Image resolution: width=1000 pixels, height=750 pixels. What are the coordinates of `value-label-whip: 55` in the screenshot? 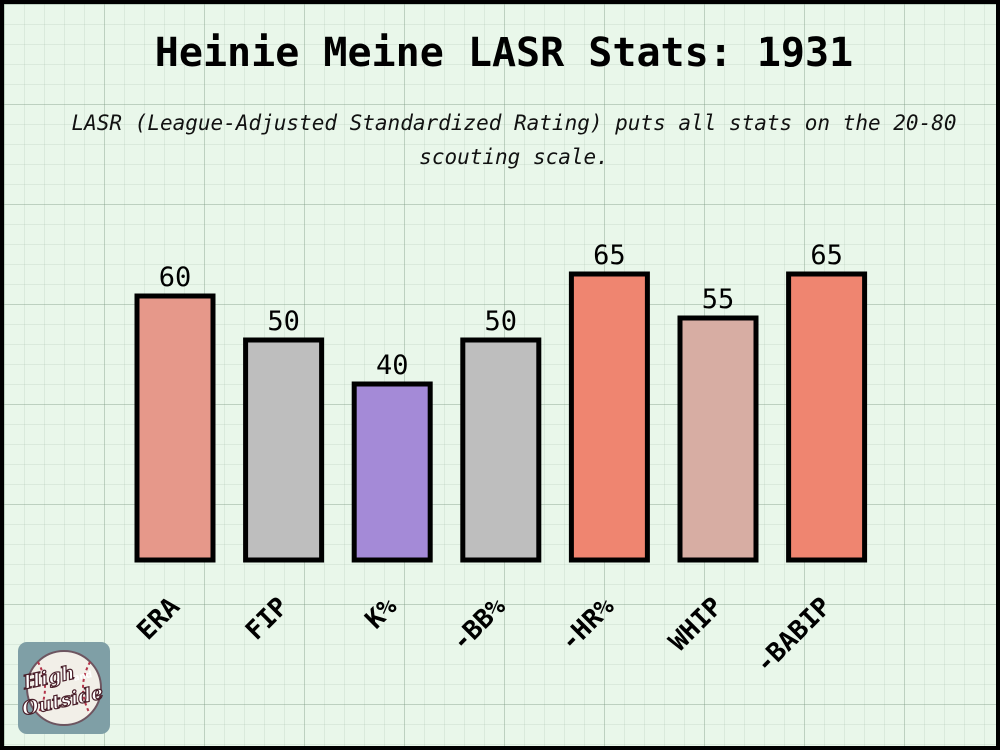 It's located at (718, 299).